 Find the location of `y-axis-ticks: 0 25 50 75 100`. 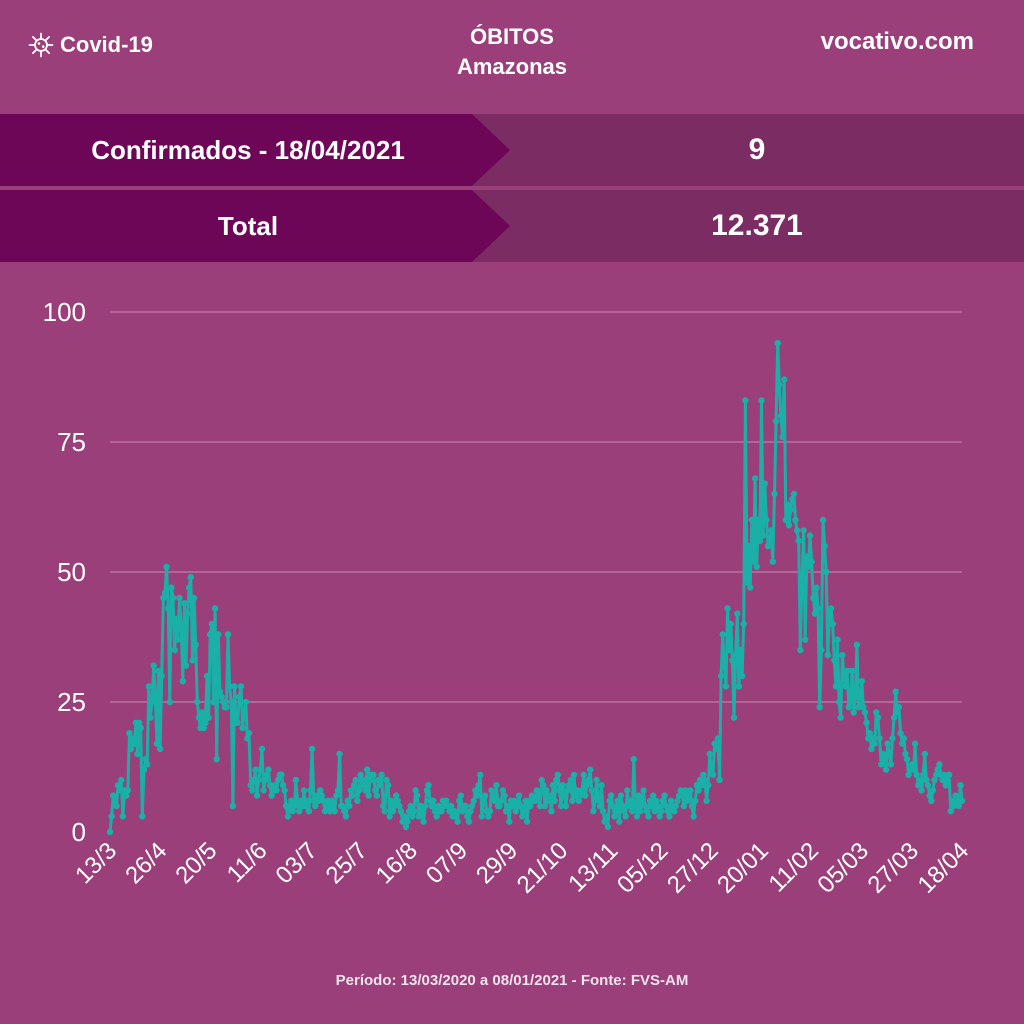

y-axis-ticks: 0 25 50 75 100 is located at coordinates (64, 572).